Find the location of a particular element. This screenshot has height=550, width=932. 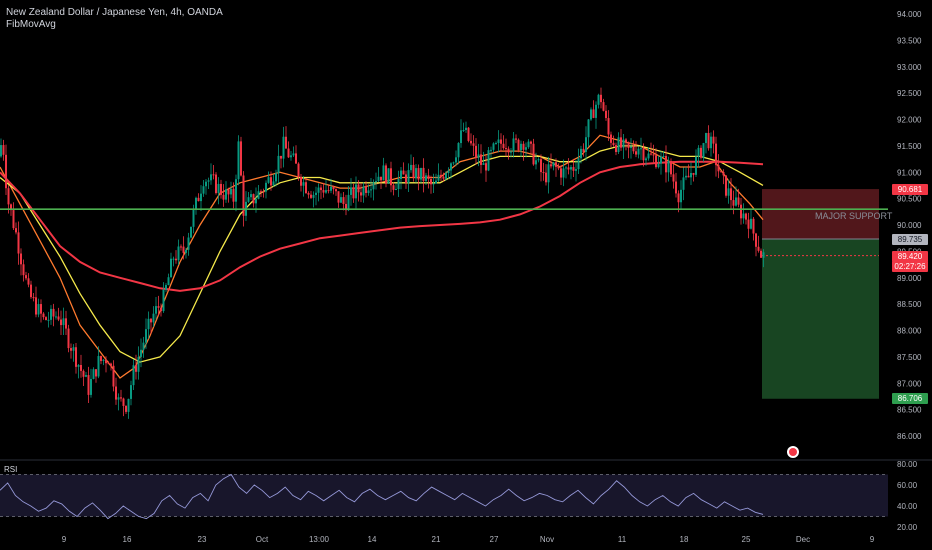

stop-loss-zone is located at coordinates (820, 214).